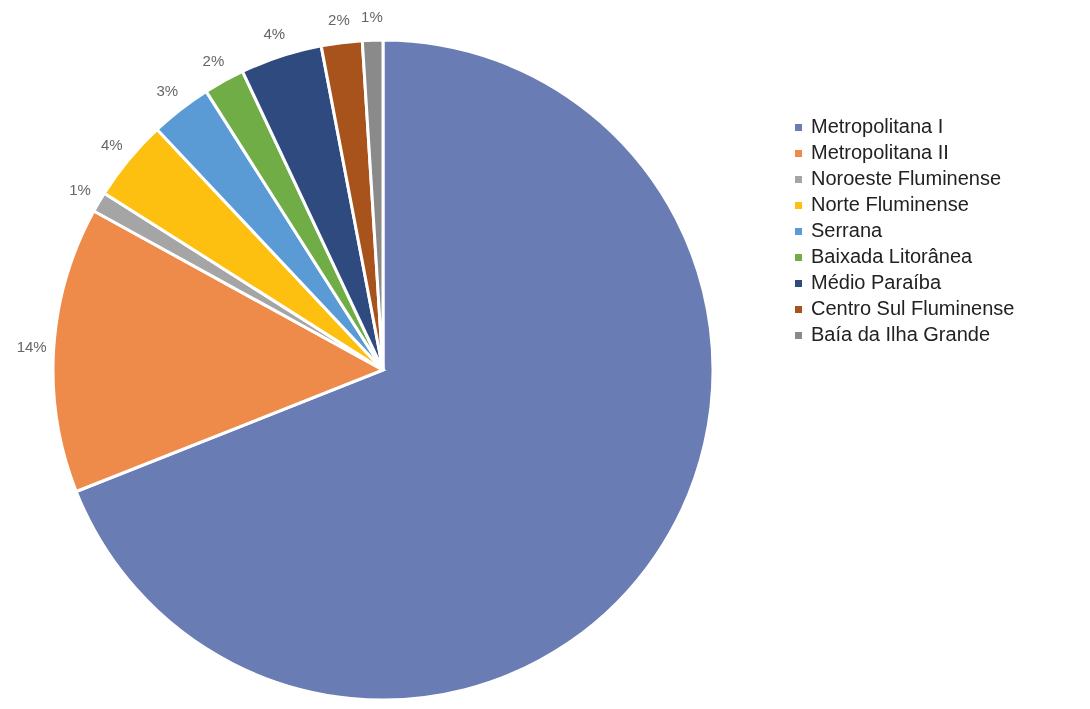  What do you see at coordinates (31, 346) in the screenshot?
I see `data-label: 14%` at bounding box center [31, 346].